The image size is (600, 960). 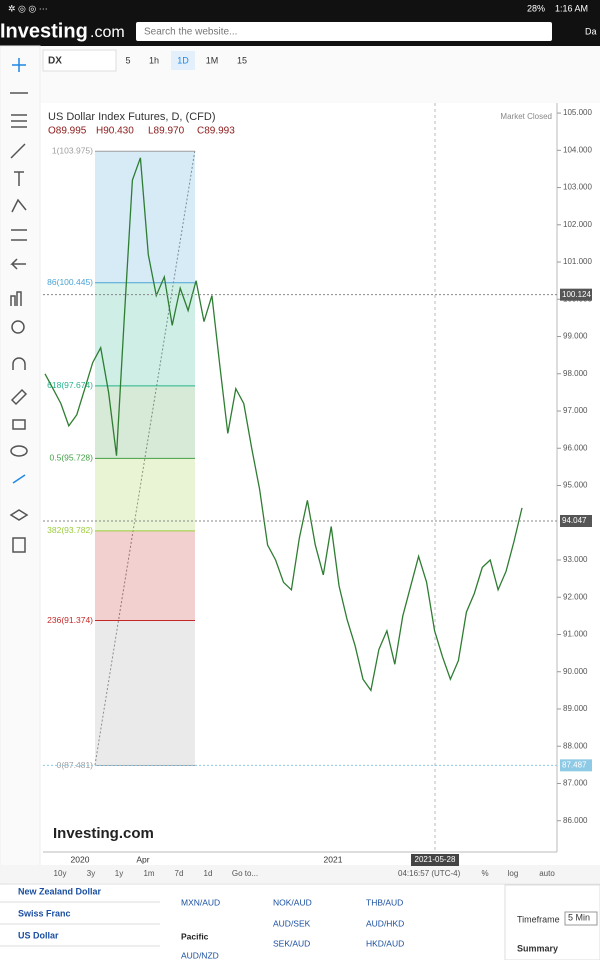 What do you see at coordinates (537, 948) in the screenshot?
I see `summary: Summary` at bounding box center [537, 948].